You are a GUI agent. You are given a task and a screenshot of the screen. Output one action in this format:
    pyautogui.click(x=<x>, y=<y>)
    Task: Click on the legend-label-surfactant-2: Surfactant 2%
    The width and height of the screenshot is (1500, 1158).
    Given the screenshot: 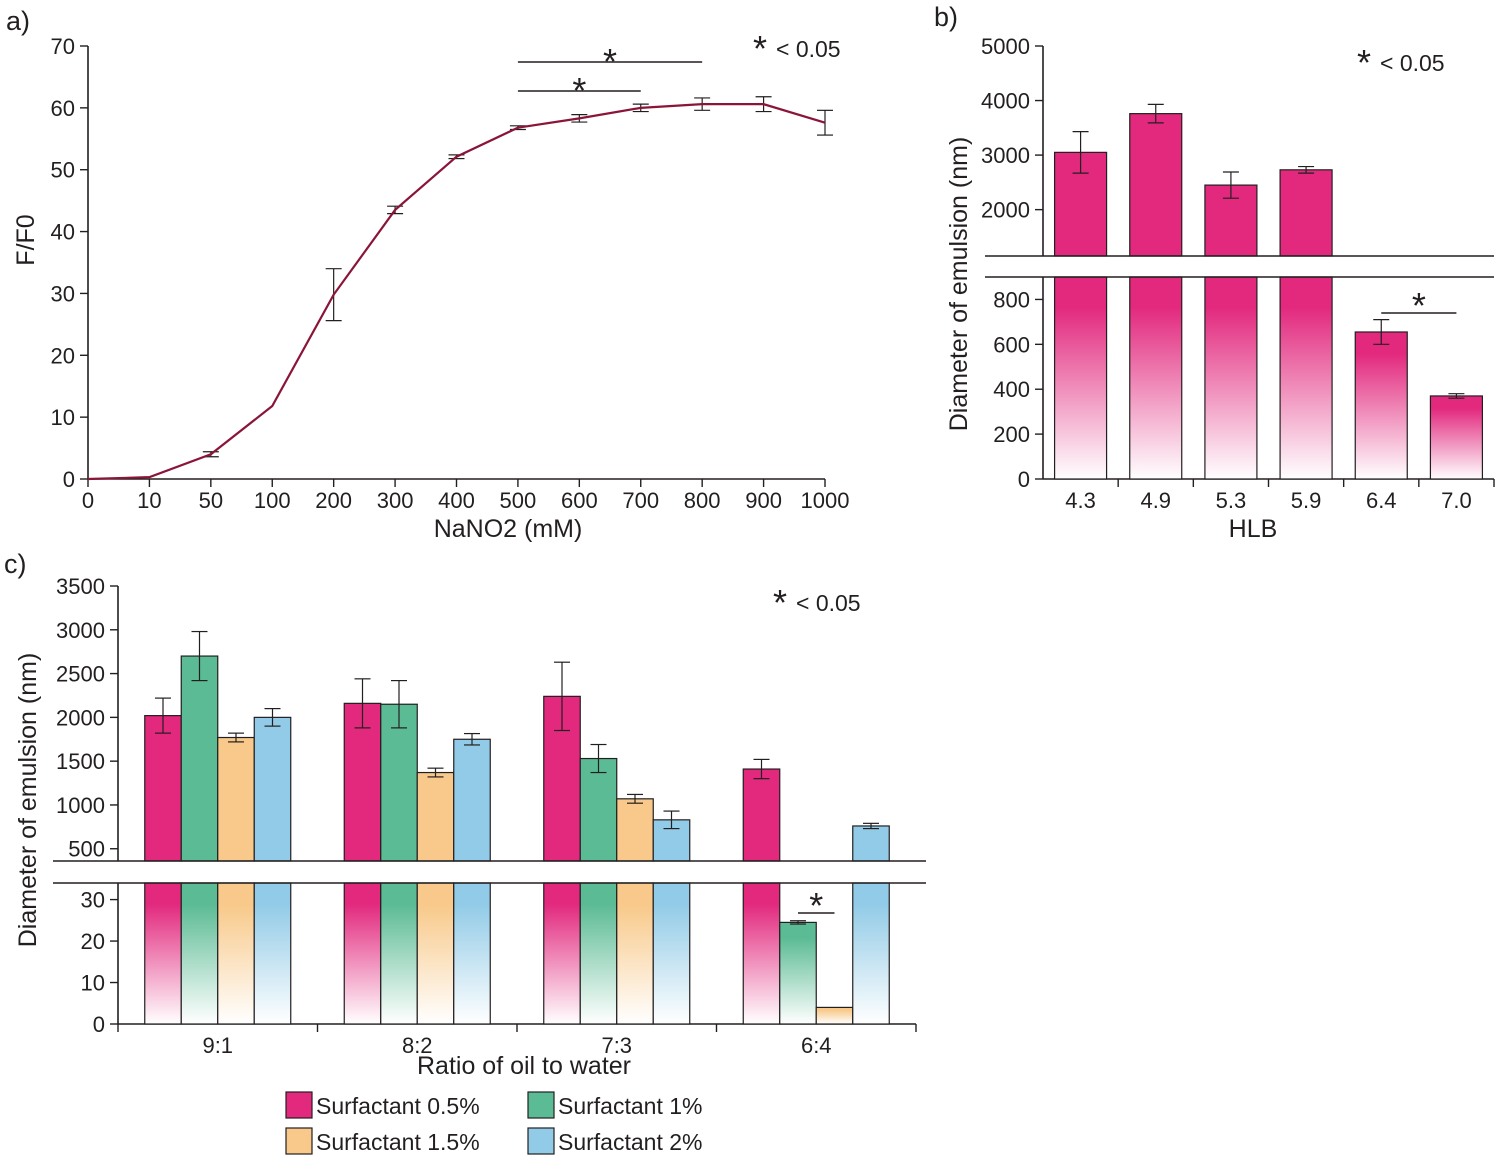 What is the action you would take?
    pyautogui.click(x=630, y=1142)
    